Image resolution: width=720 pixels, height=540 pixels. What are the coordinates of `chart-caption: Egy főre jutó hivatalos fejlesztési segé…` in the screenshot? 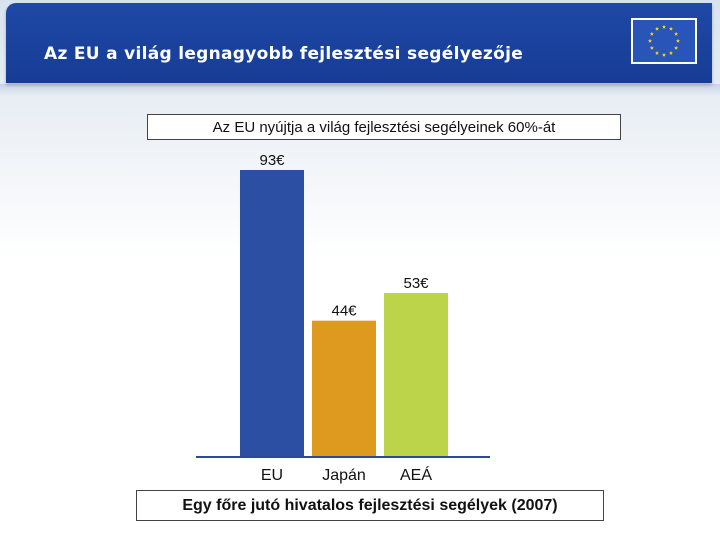 It's located at (370, 505).